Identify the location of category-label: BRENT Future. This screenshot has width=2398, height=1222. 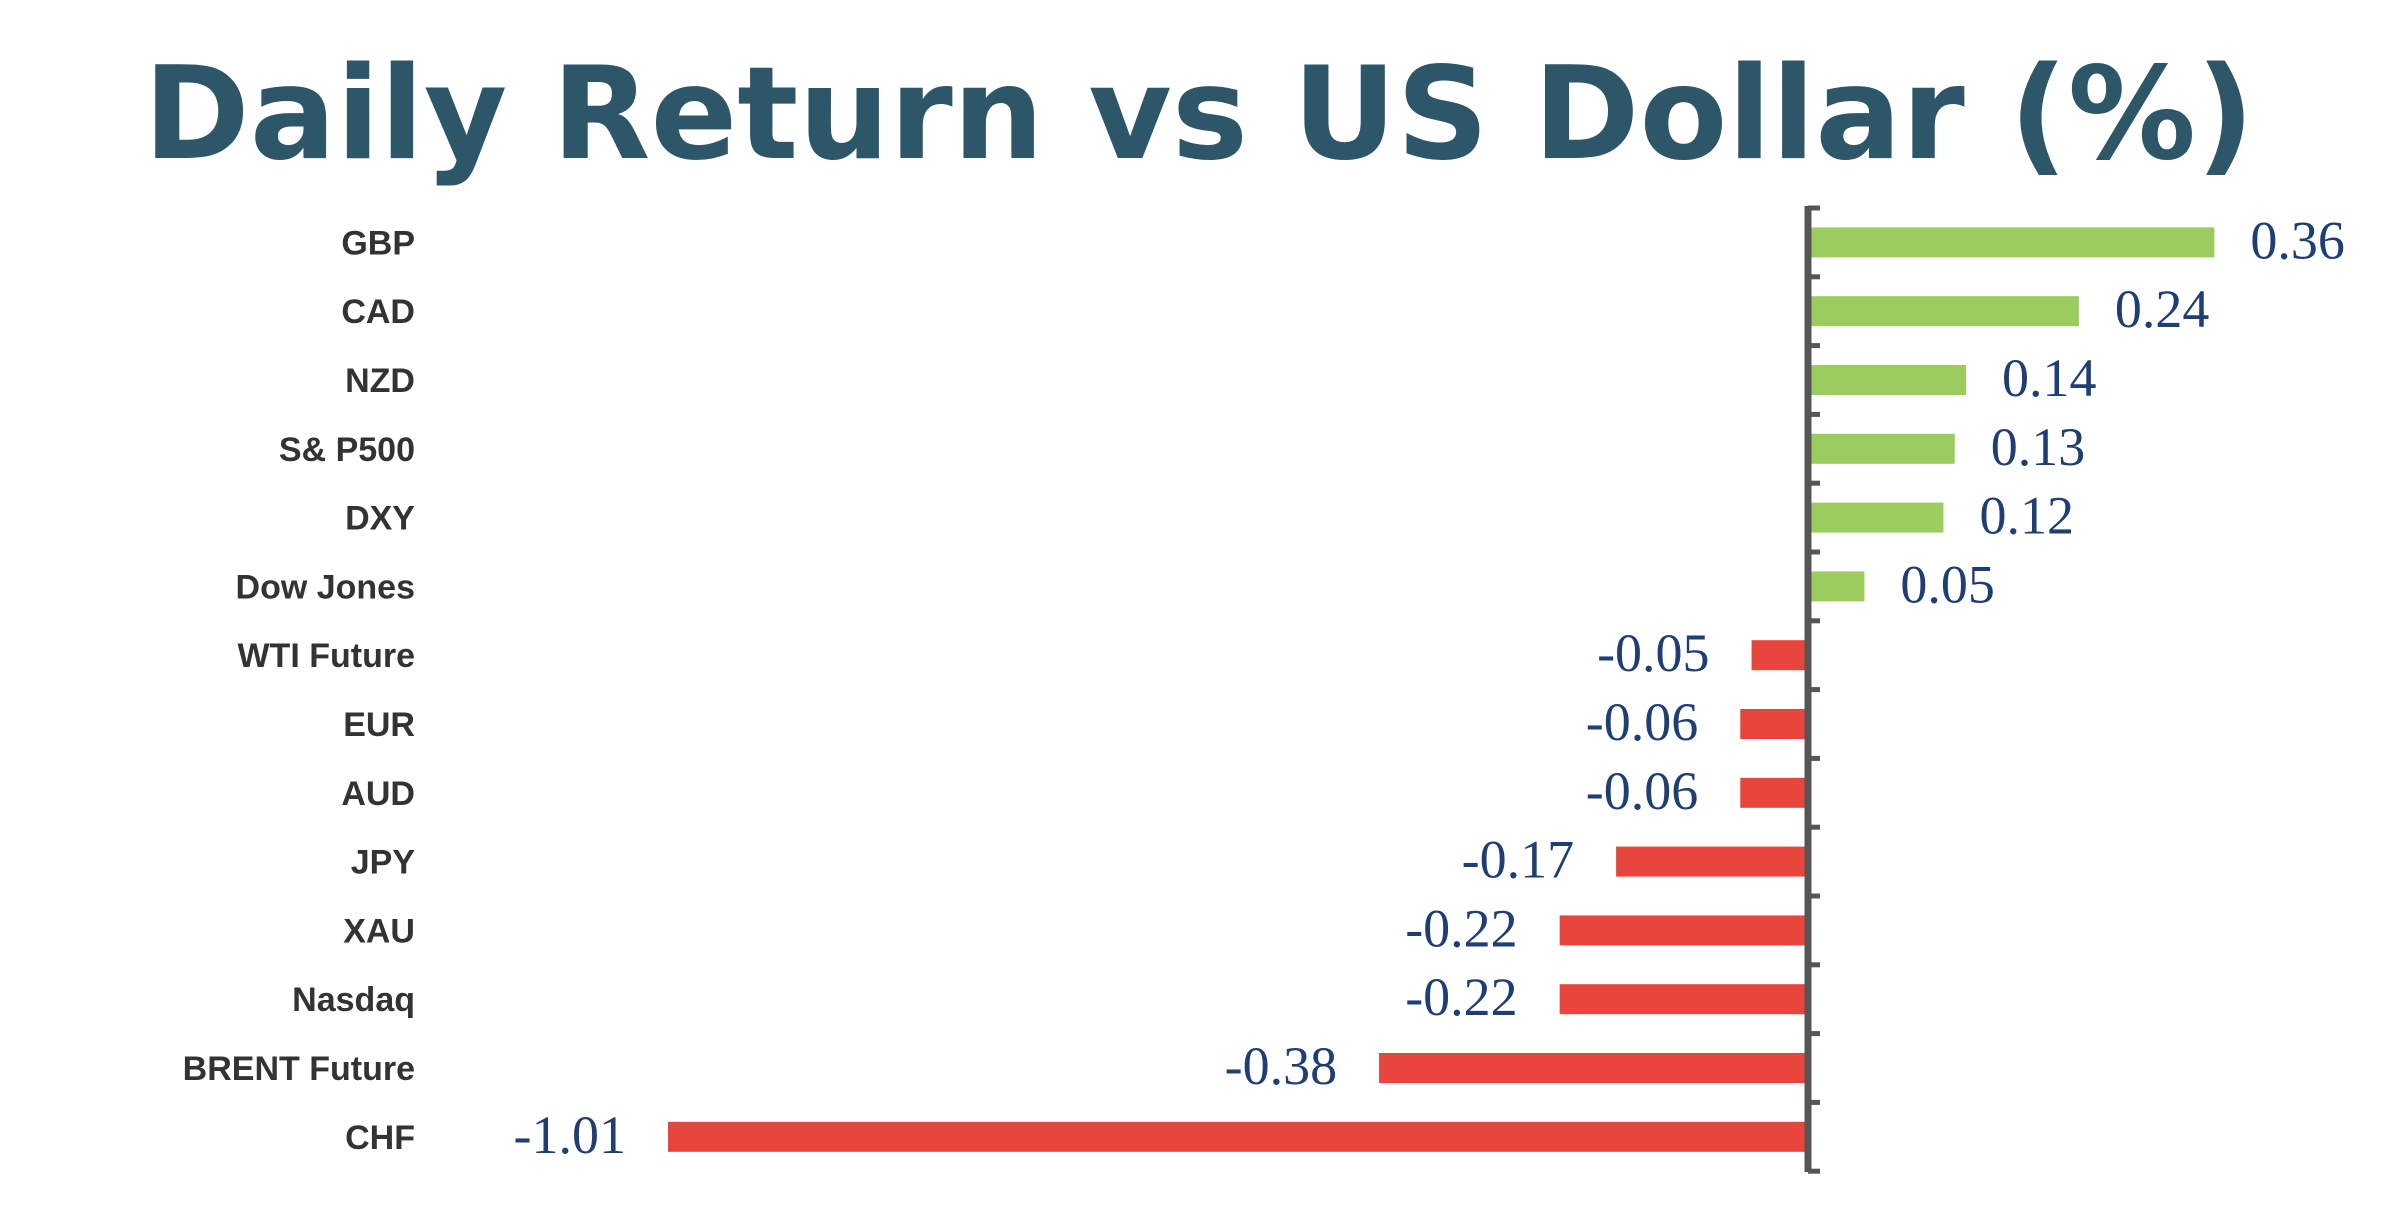
(299, 1069).